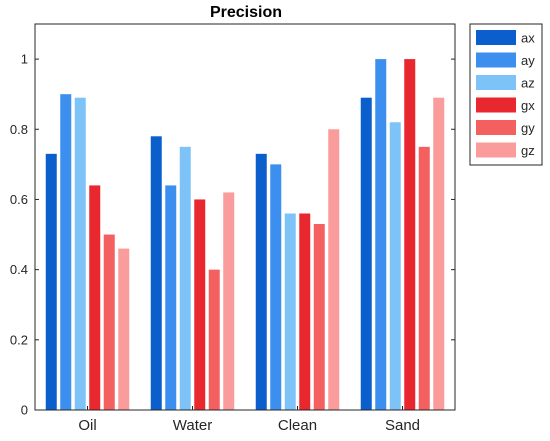 The image size is (550, 441). What do you see at coordinates (305, 311) in the screenshot?
I see `bar-gx-clean` at bounding box center [305, 311].